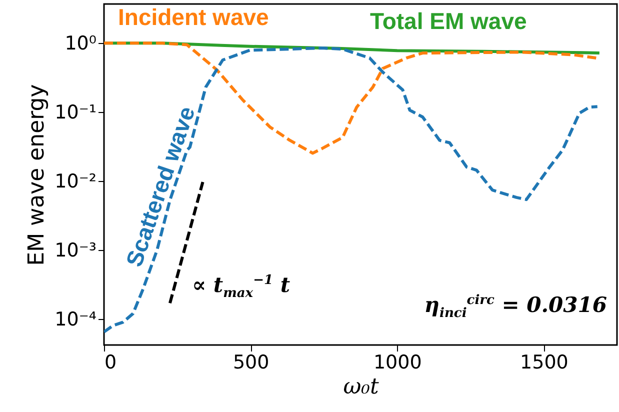 This screenshot has width=619, height=412. What do you see at coordinates (110, 363) in the screenshot?
I see `x-tick-label: 0` at bounding box center [110, 363].